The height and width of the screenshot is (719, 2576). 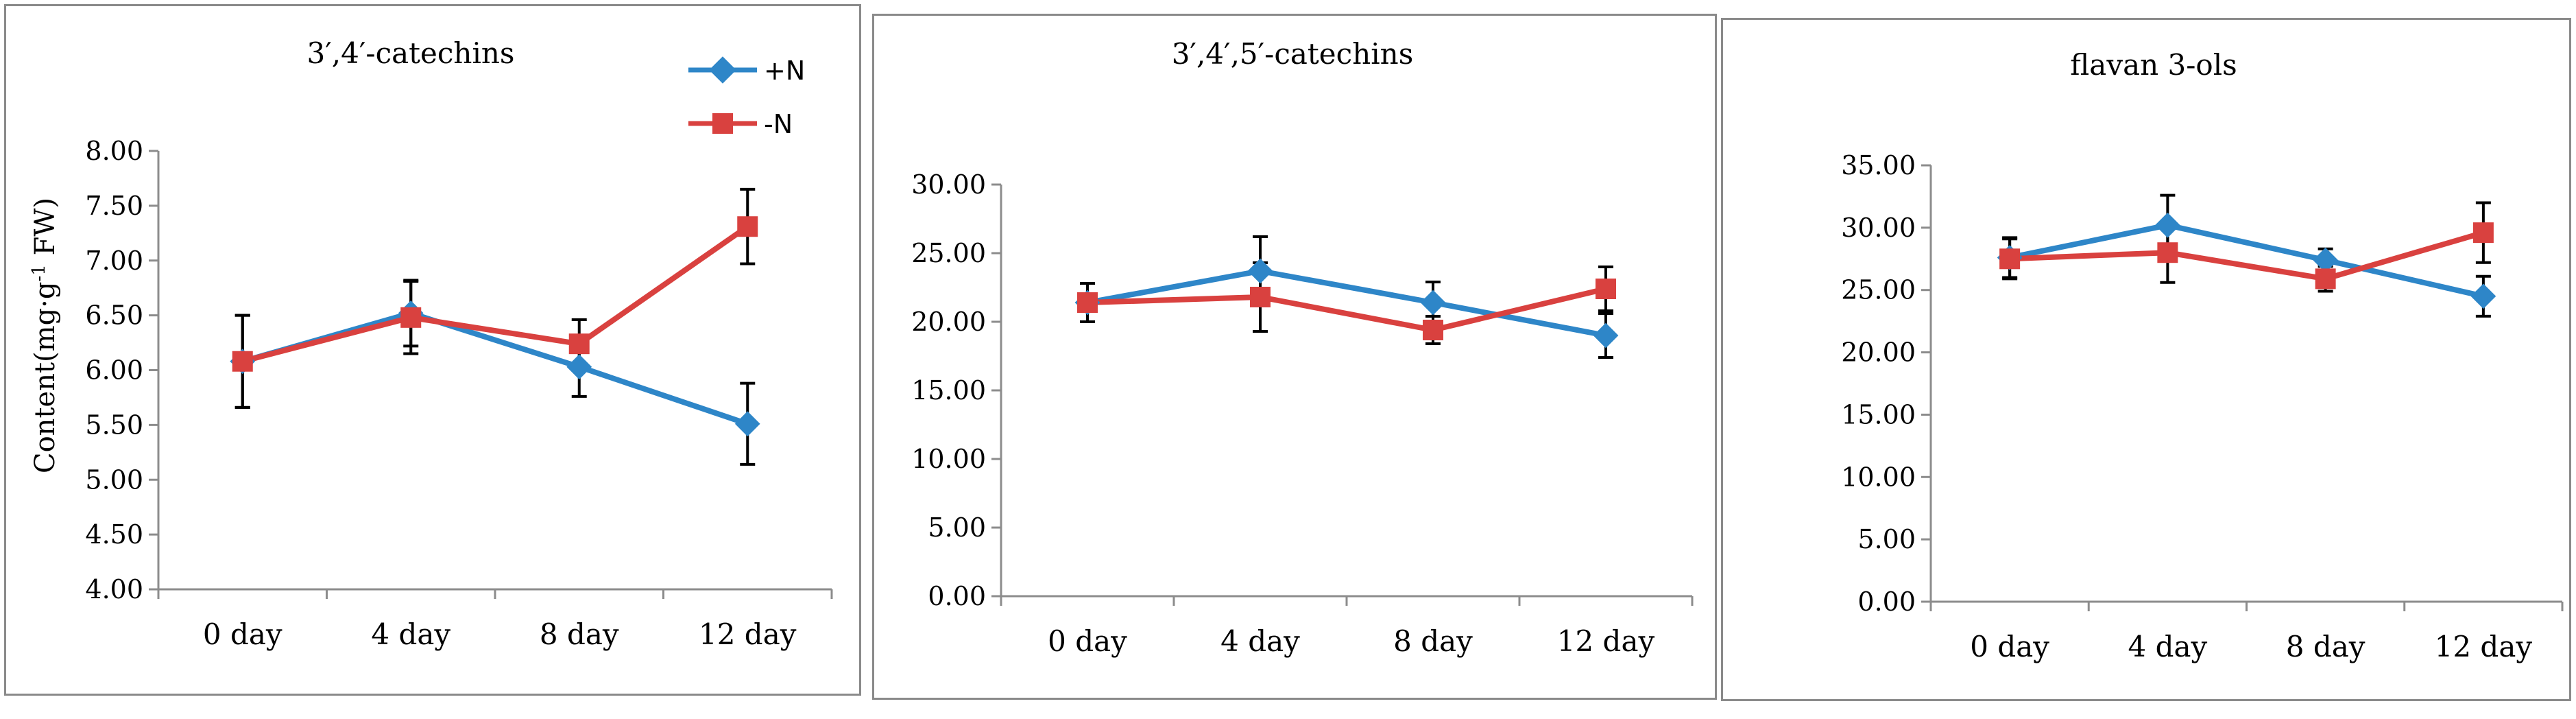 What do you see at coordinates (784, 71) in the screenshot?
I see `legend-label-plus-n: +N` at bounding box center [784, 71].